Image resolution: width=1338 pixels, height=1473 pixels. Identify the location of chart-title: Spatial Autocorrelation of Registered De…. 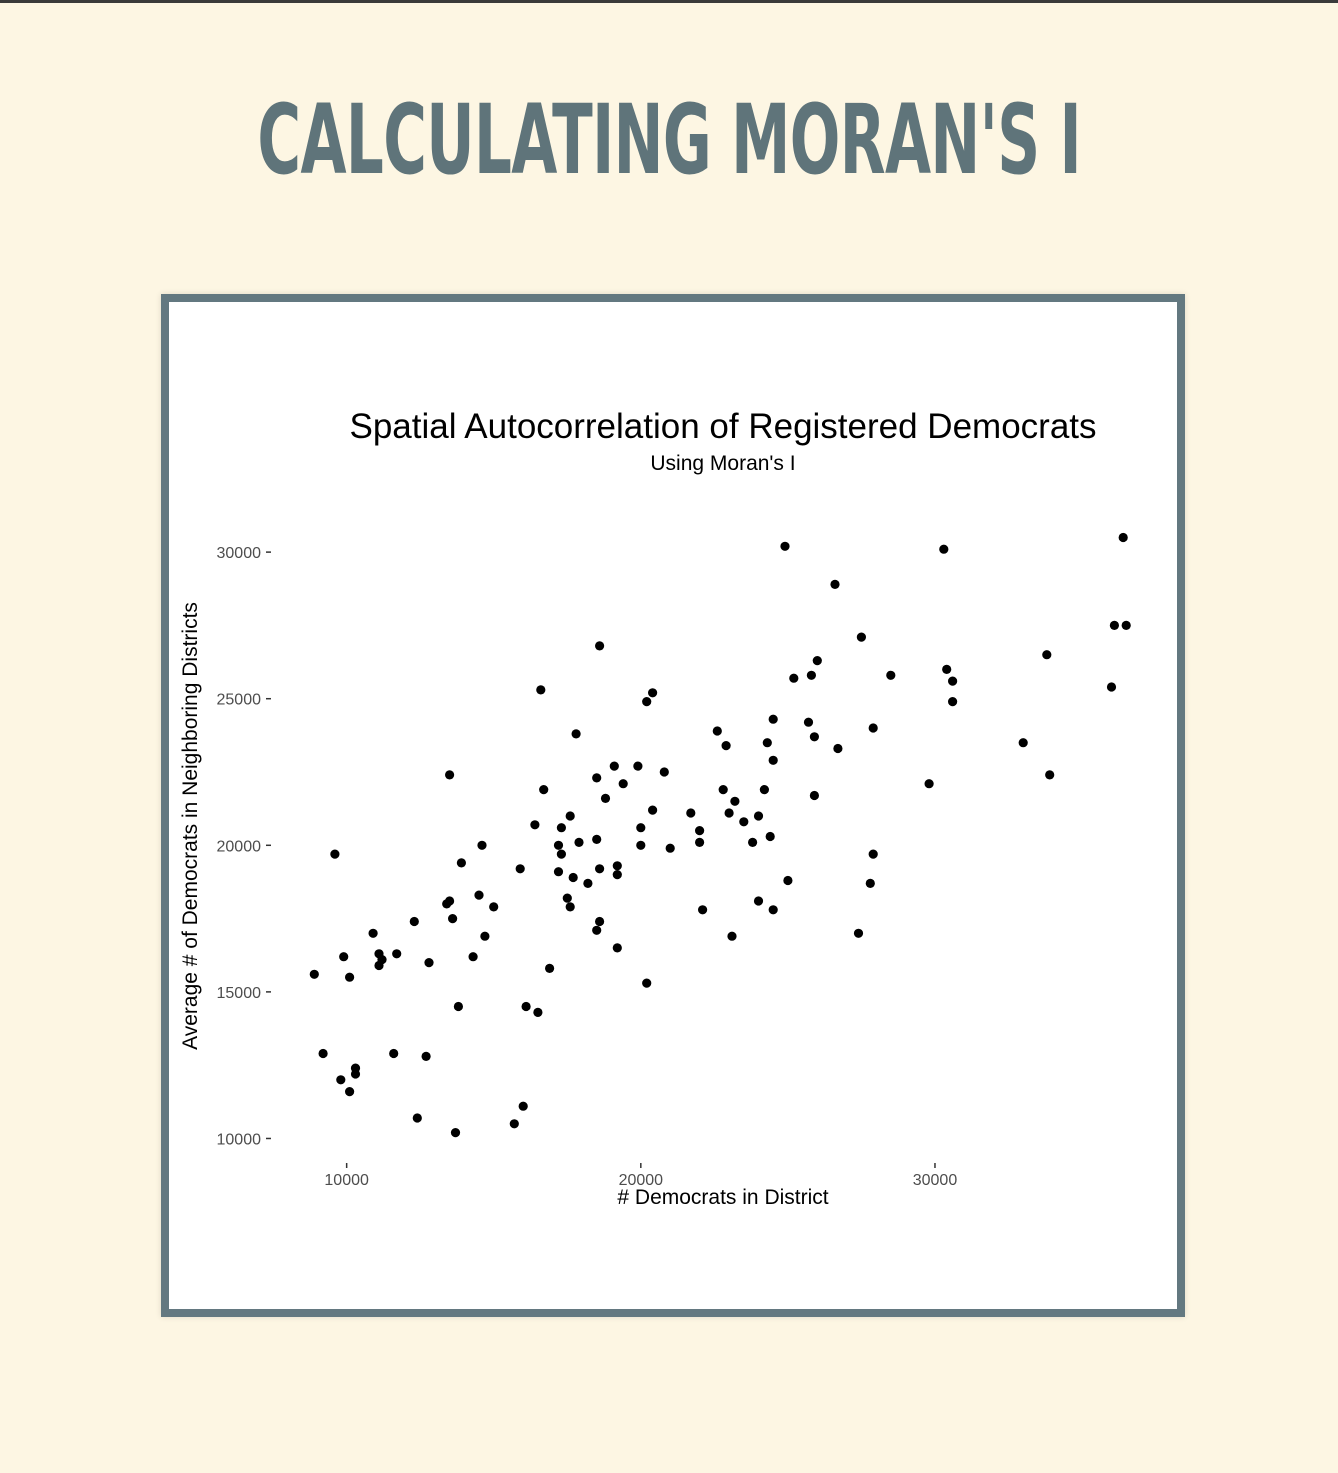
(722, 426).